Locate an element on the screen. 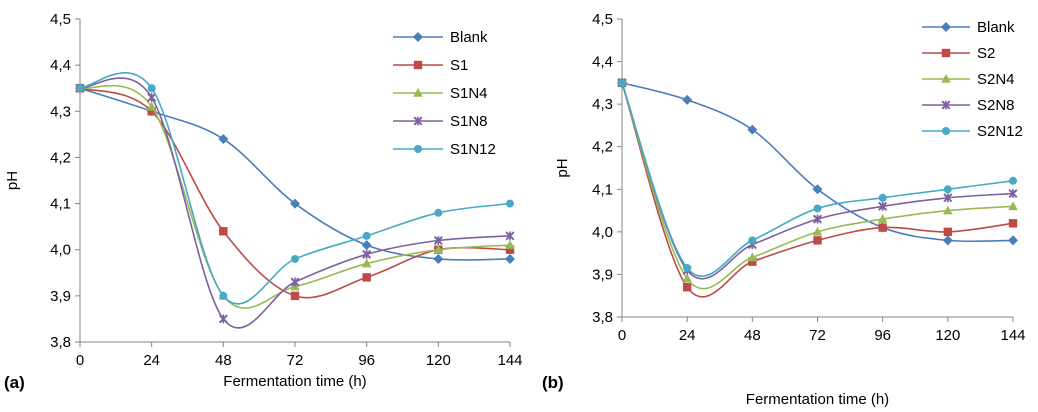 Image resolution: width=1038 pixels, height=412 pixels. legend-label: S1N8 is located at coordinates (469, 121).